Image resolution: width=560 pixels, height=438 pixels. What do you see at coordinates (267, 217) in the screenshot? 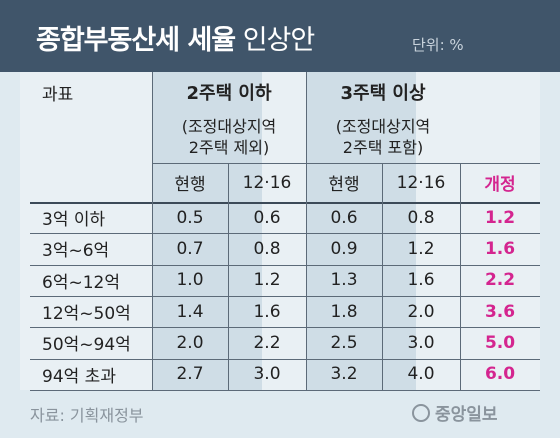
I see `row-value-g1_1216: 0.6` at bounding box center [267, 217].